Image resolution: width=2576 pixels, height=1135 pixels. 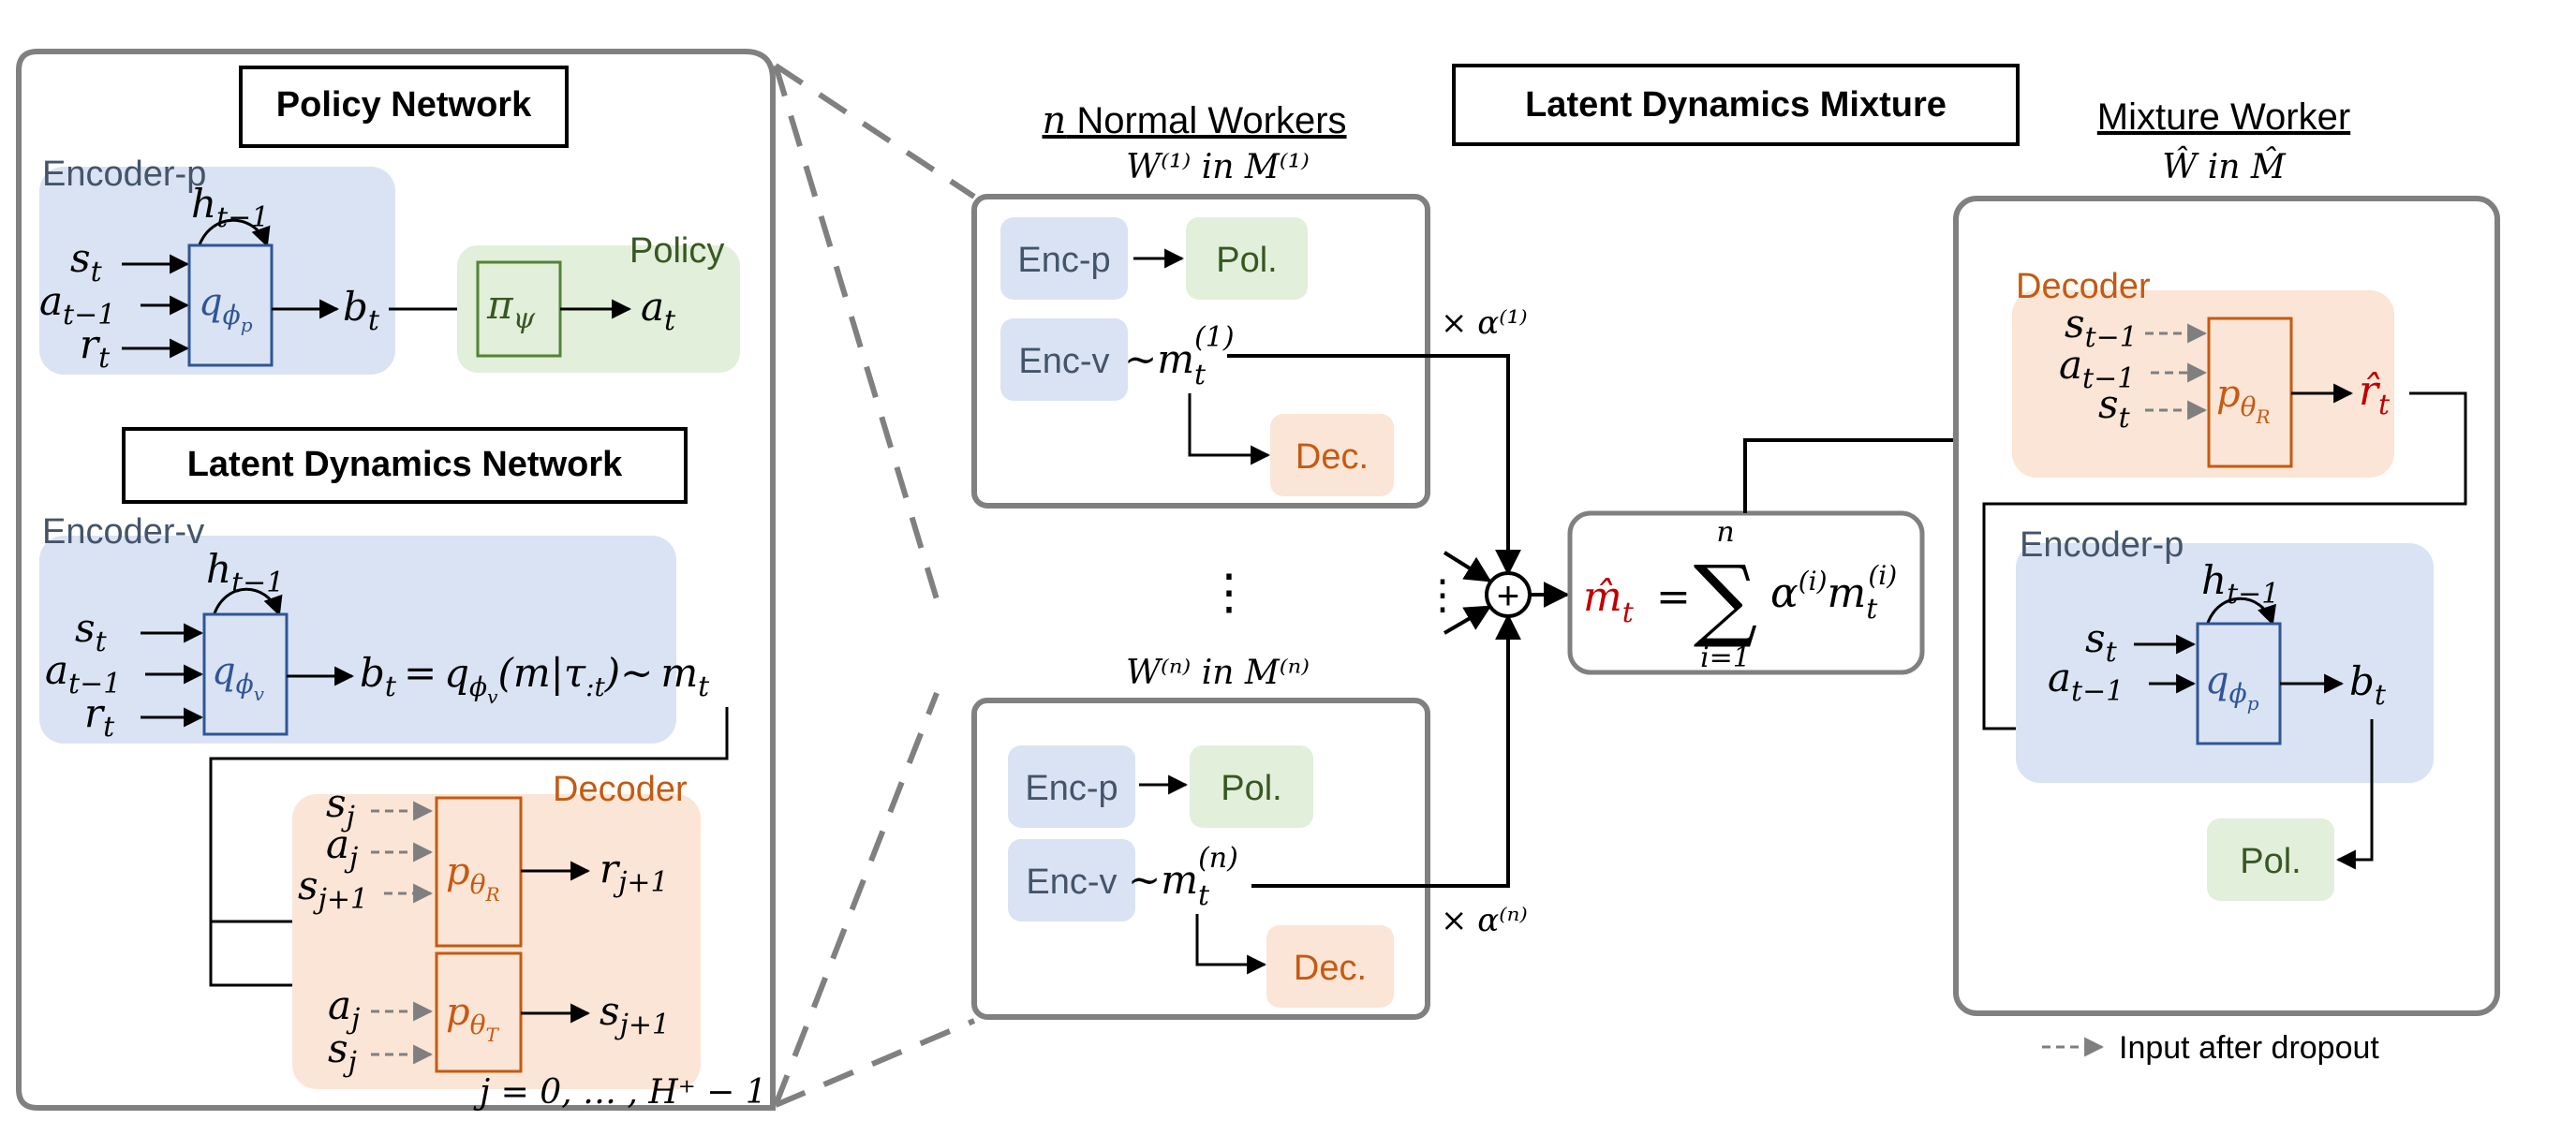 I want to click on a-tminus1-input: at−1, so click(x=77, y=305).